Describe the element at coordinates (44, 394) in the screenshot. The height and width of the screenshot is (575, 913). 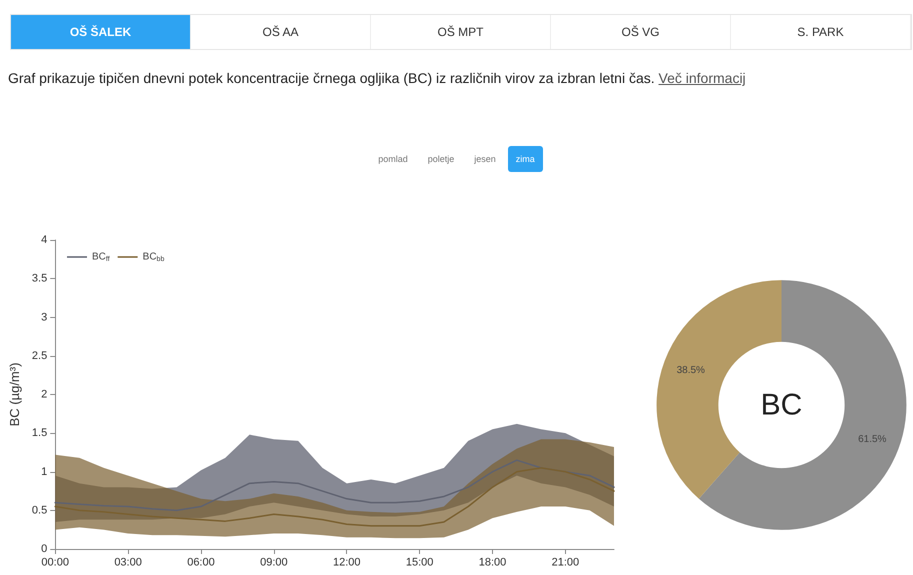
I see `y-tick-label: 2` at that location.